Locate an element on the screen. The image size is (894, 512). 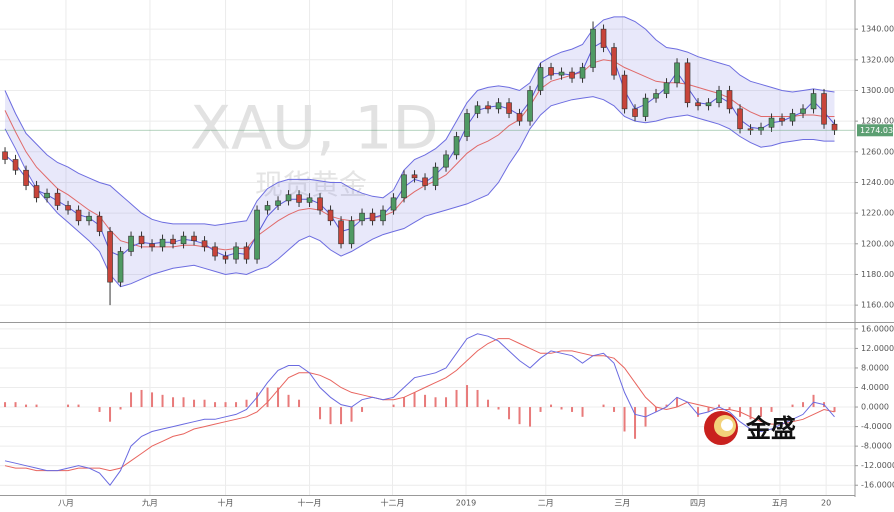
y-tick-label: -4.0000 is located at coordinates (876, 426).